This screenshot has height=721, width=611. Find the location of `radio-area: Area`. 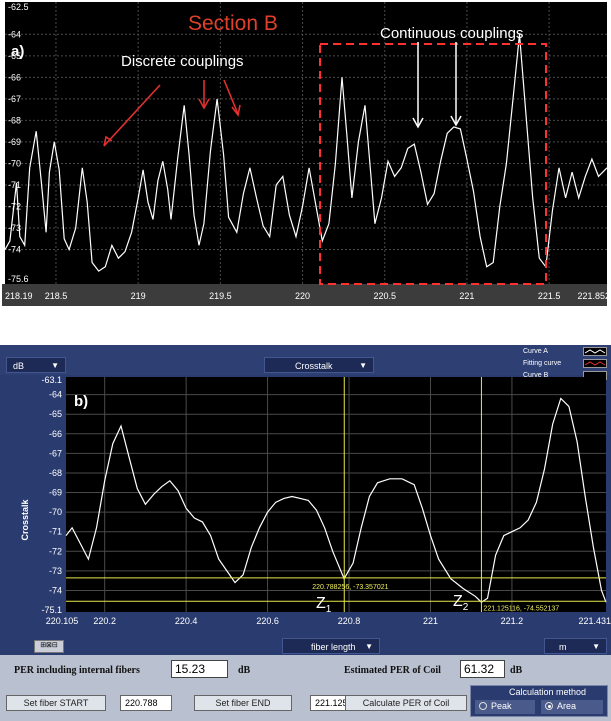

radio-area: Area is located at coordinates (572, 707).